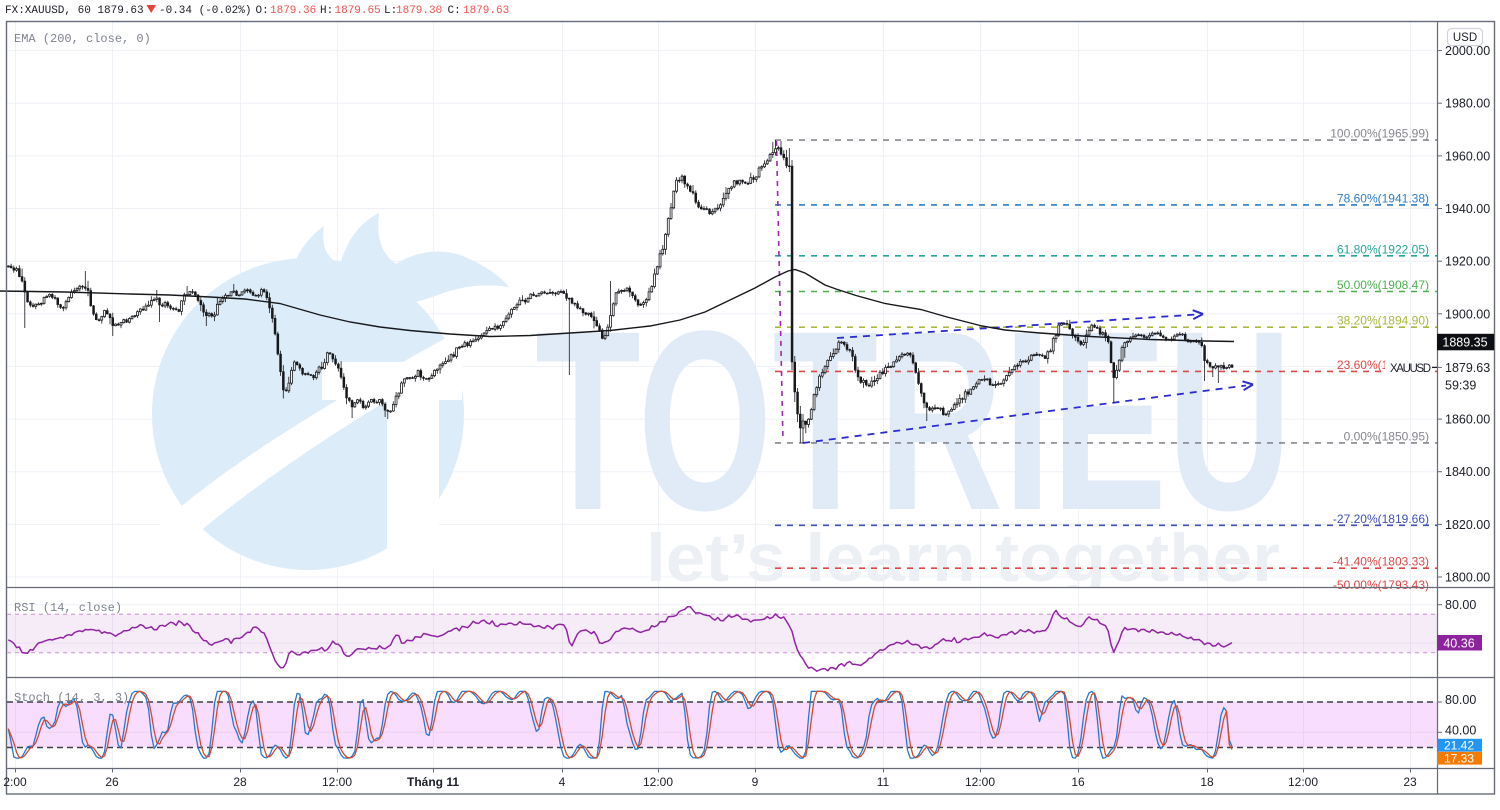  I want to click on svg-text: 1960.00, so click(1467, 156).